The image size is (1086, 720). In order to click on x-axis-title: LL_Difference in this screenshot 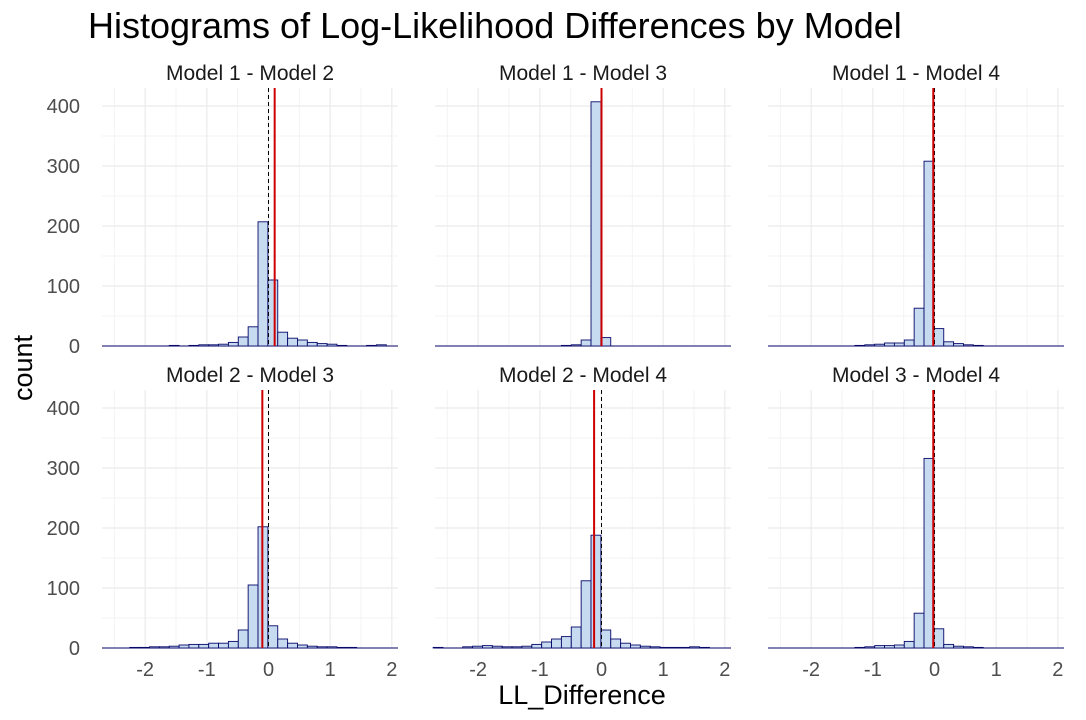, I will do `click(582, 695)`.